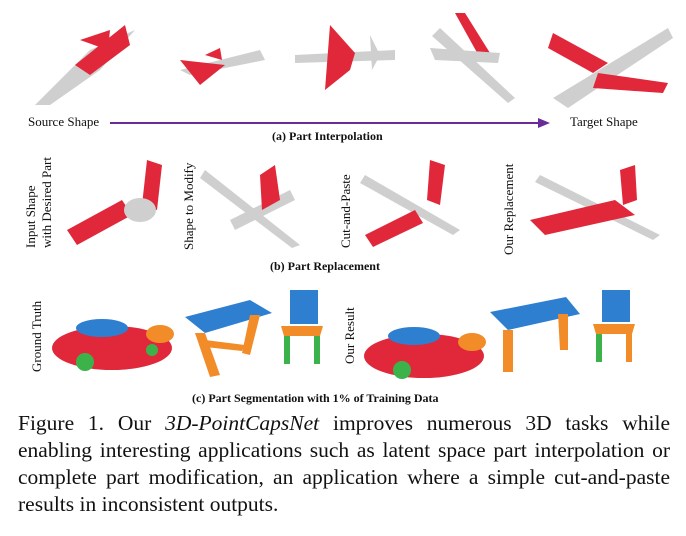  Describe the element at coordinates (604, 121) in the screenshot. I see `target-shape-label: Target Shape` at that location.